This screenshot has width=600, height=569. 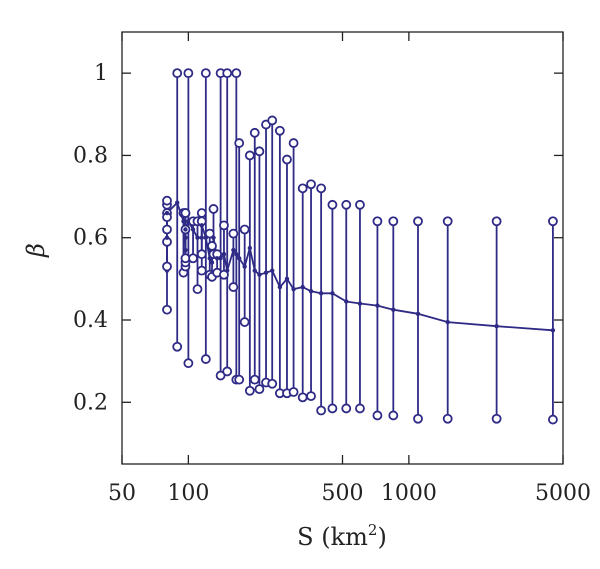 I want to click on y-tick-label: 0.2, so click(x=90, y=402).